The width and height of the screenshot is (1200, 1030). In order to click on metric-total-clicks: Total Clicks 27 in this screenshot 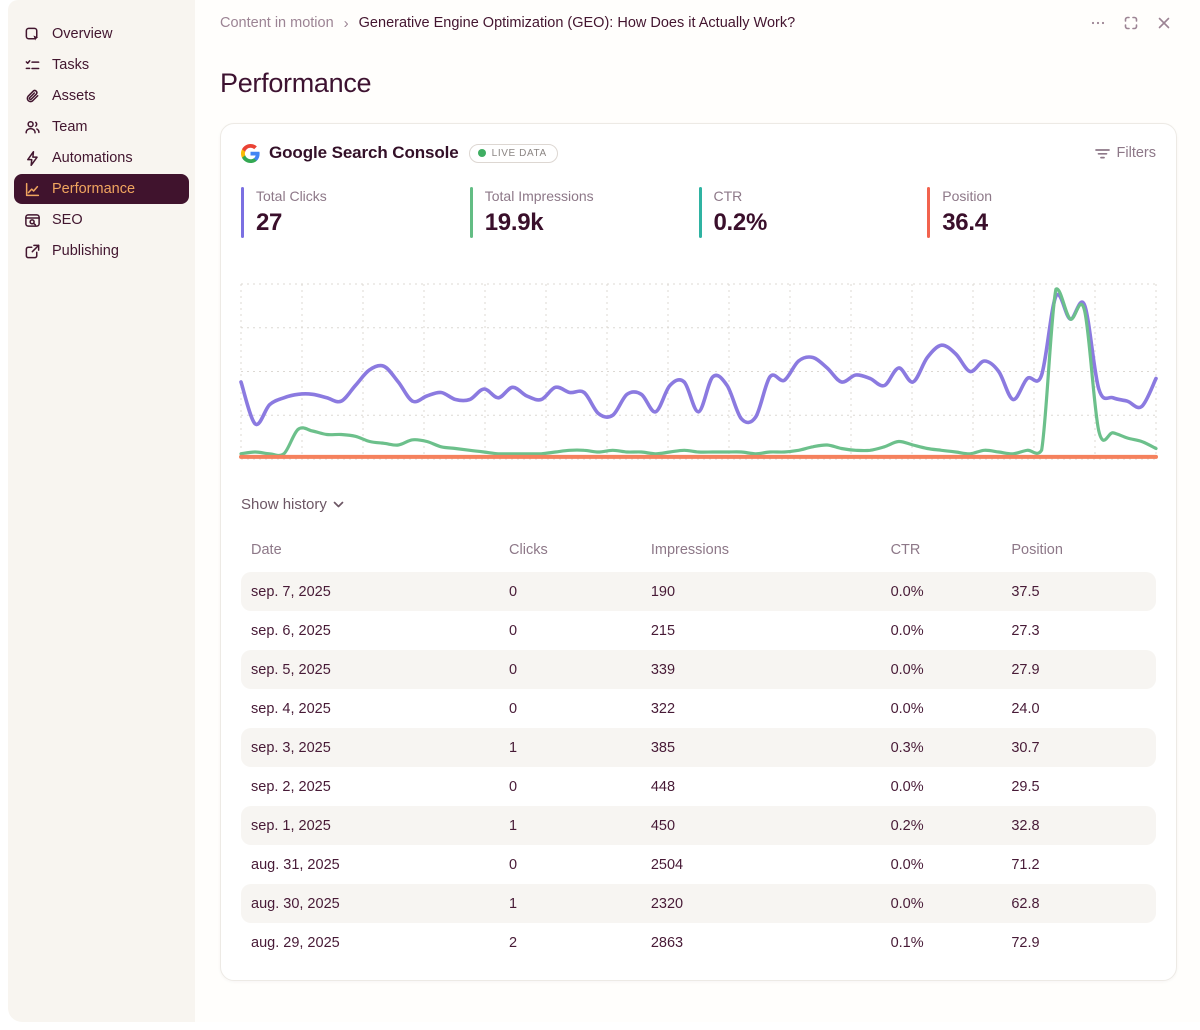, I will do `click(355, 212)`.